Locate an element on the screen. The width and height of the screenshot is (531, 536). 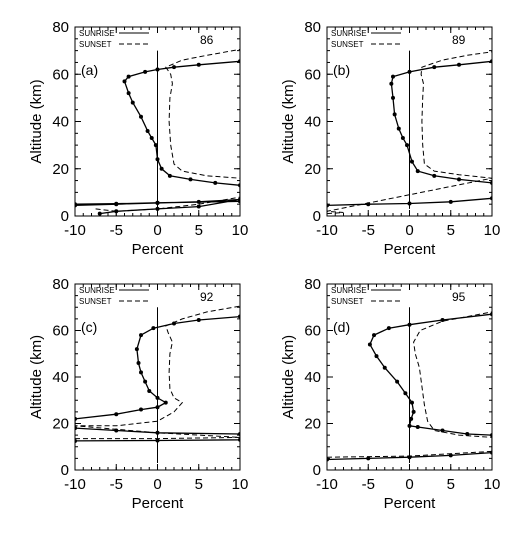
panel-label: (b) is located at coordinates (341, 70).